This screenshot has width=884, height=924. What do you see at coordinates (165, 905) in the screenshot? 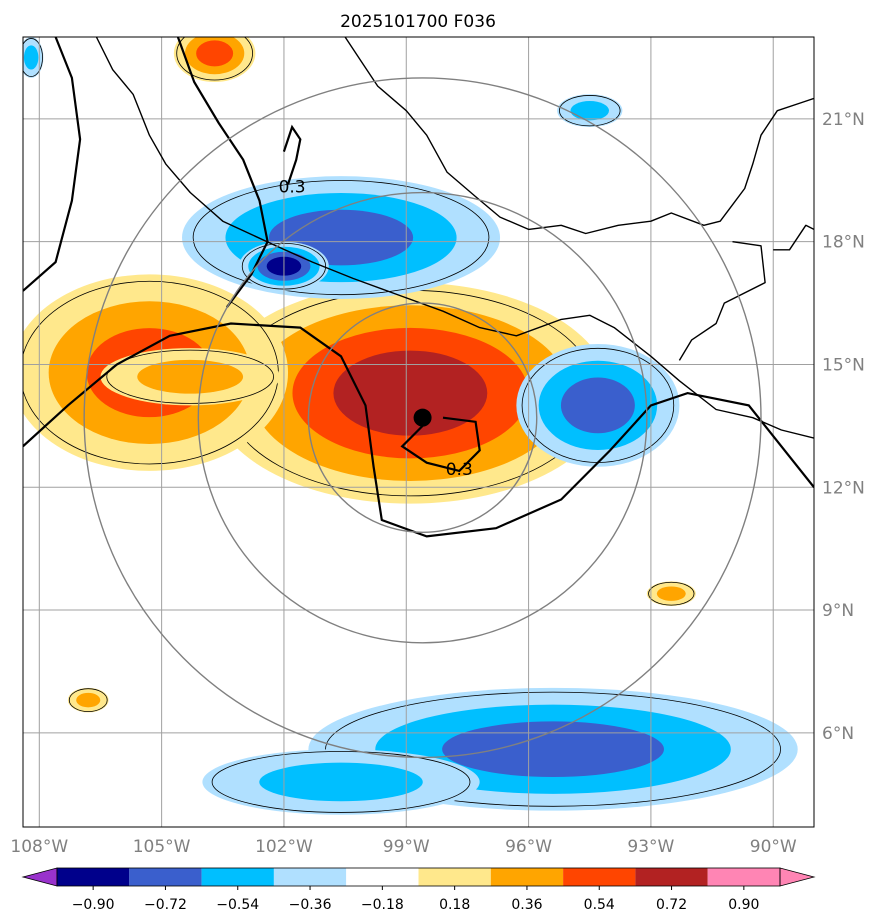
I see `colorbar-tick-label: −0.72` at bounding box center [165, 905].